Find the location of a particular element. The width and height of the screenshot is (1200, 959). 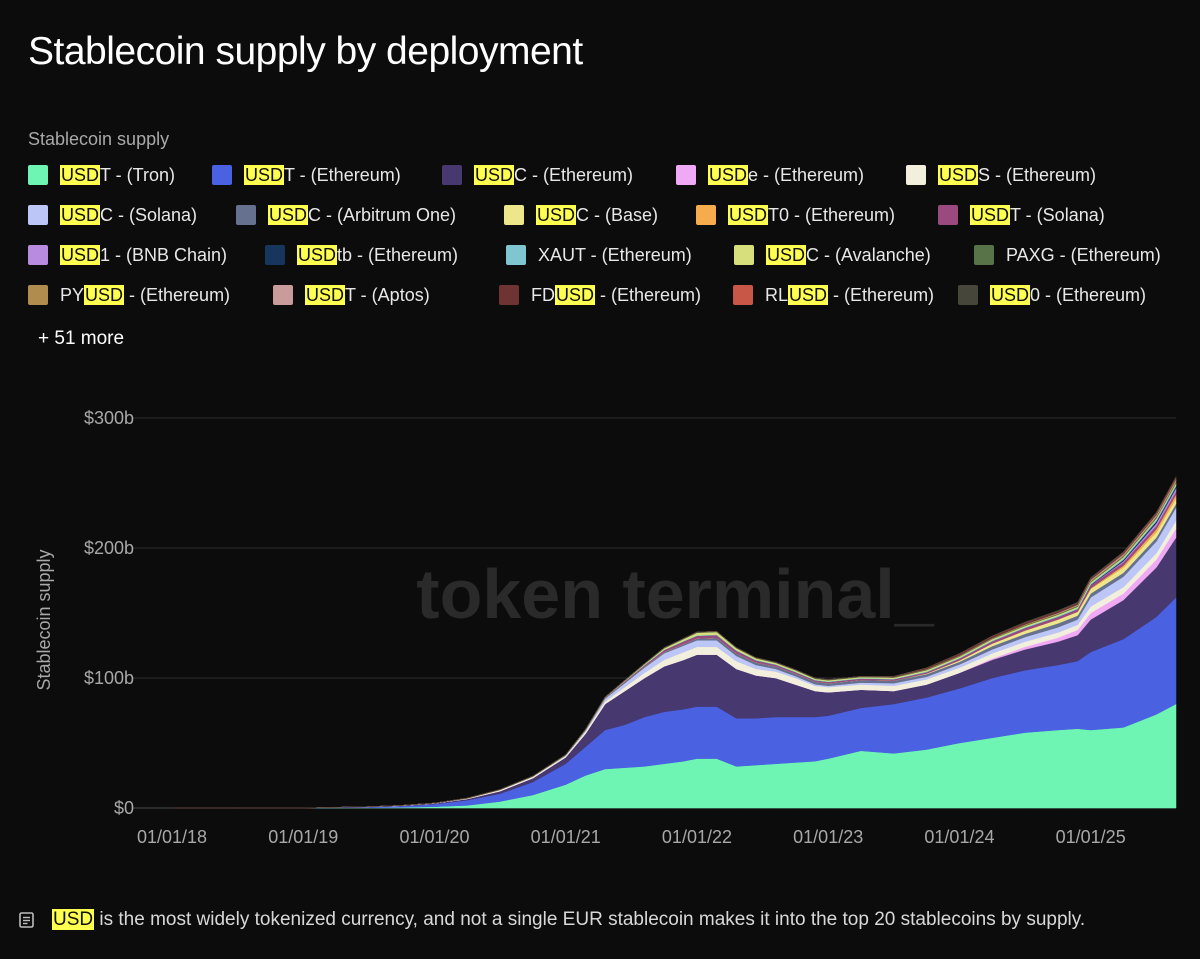

legend-item: USD1 - (BNB Chain) is located at coordinates (127, 255).